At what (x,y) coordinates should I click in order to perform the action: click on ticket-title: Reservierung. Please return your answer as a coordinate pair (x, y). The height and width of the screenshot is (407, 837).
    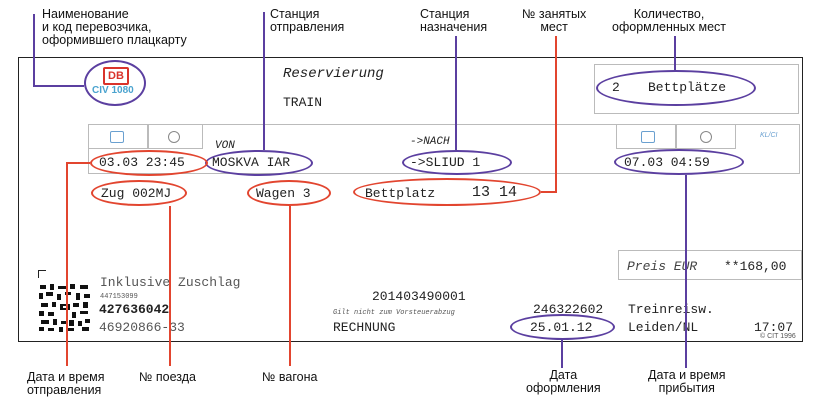
    Looking at the image, I should click on (333, 74).